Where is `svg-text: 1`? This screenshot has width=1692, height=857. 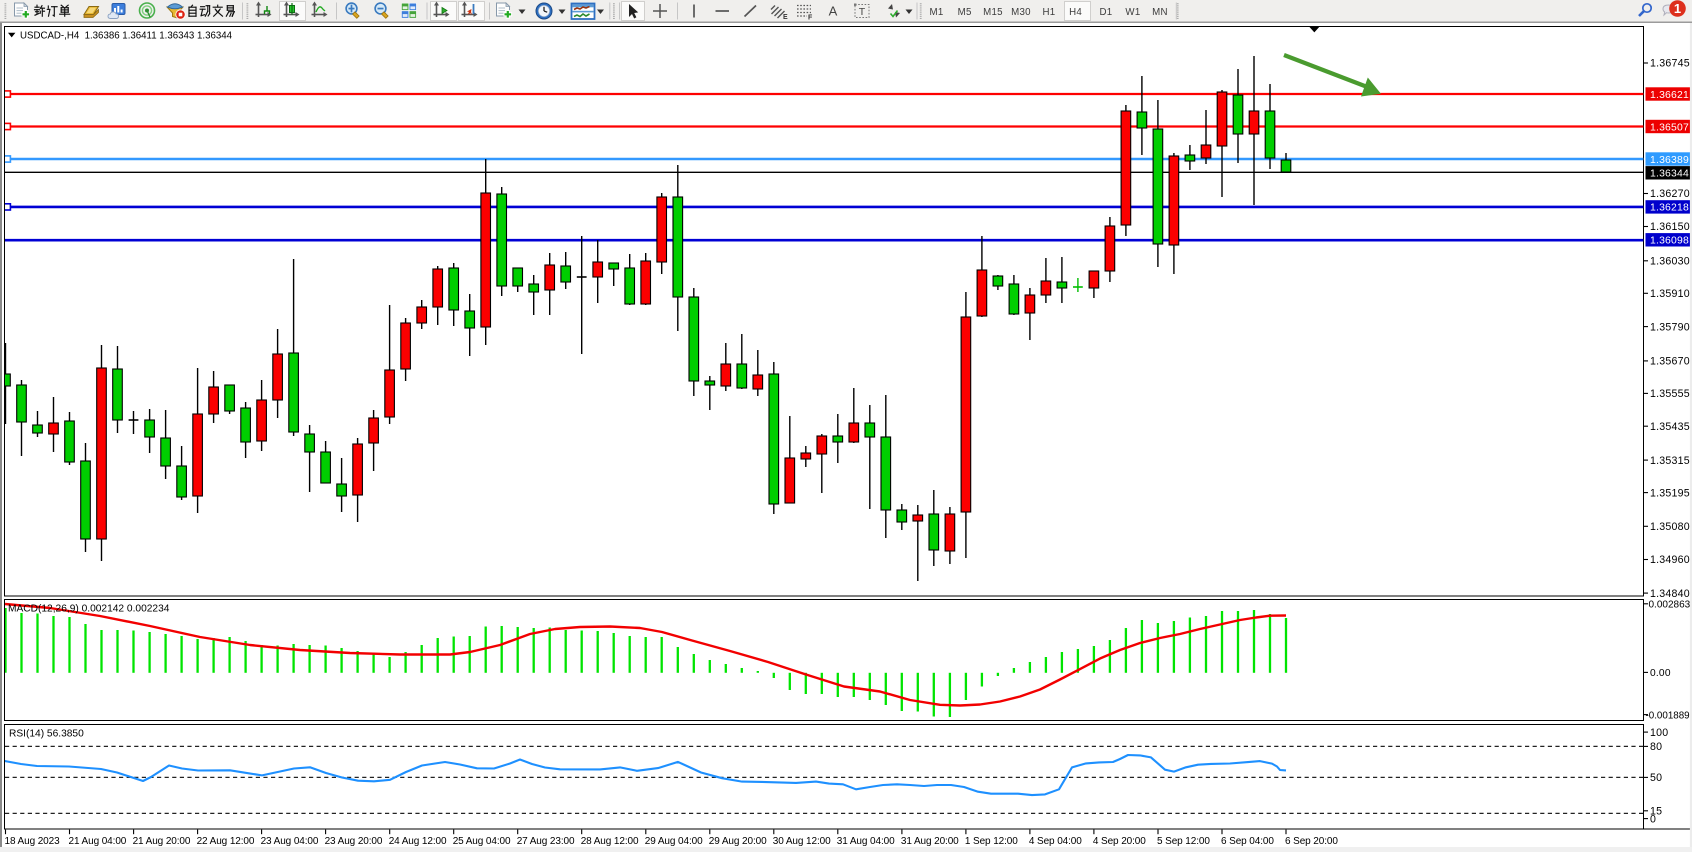
svg-text: 1 is located at coordinates (1677, 8).